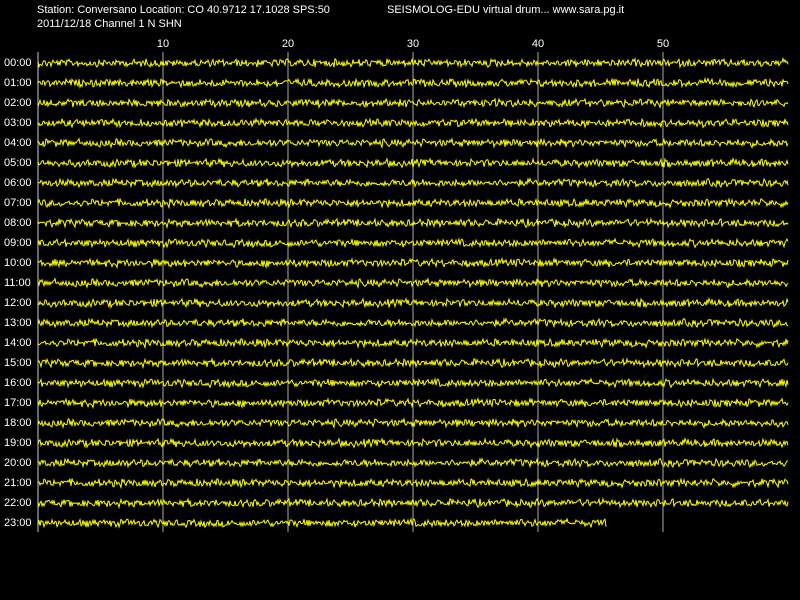 Image resolution: width=800 pixels, height=600 pixels. What do you see at coordinates (18, 323) in the screenshot?
I see `row-label: 13:00` at bounding box center [18, 323].